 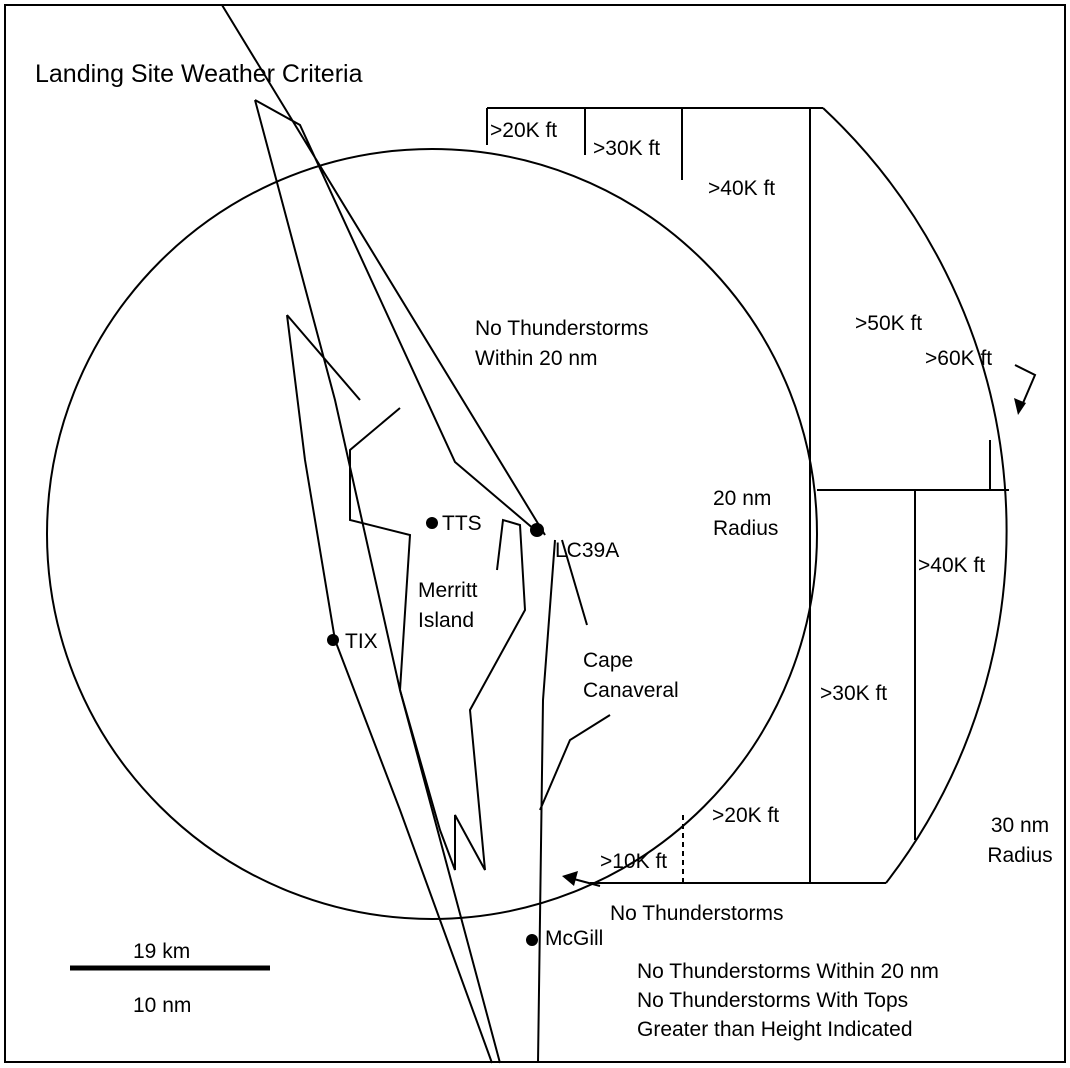 I want to click on label: LC39A, so click(x=587, y=550).